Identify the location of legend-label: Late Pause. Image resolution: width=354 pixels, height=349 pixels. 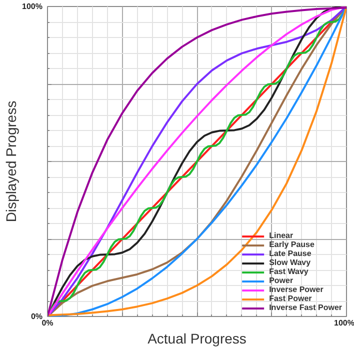
(290, 253).